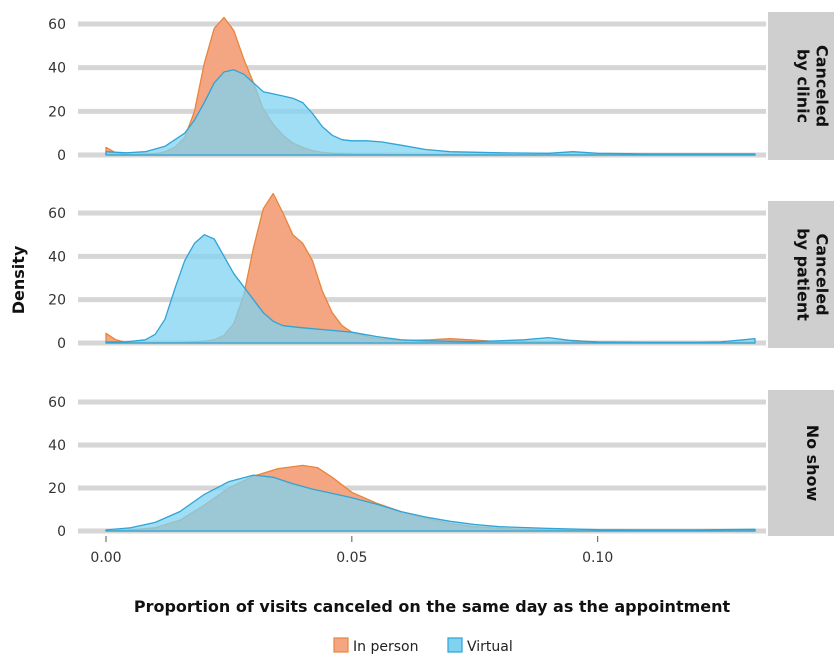 Image resolution: width=839 pixels, height=667 pixels. Describe the element at coordinates (341, 645) in the screenshot. I see `legend-swatch-in-person` at that location.